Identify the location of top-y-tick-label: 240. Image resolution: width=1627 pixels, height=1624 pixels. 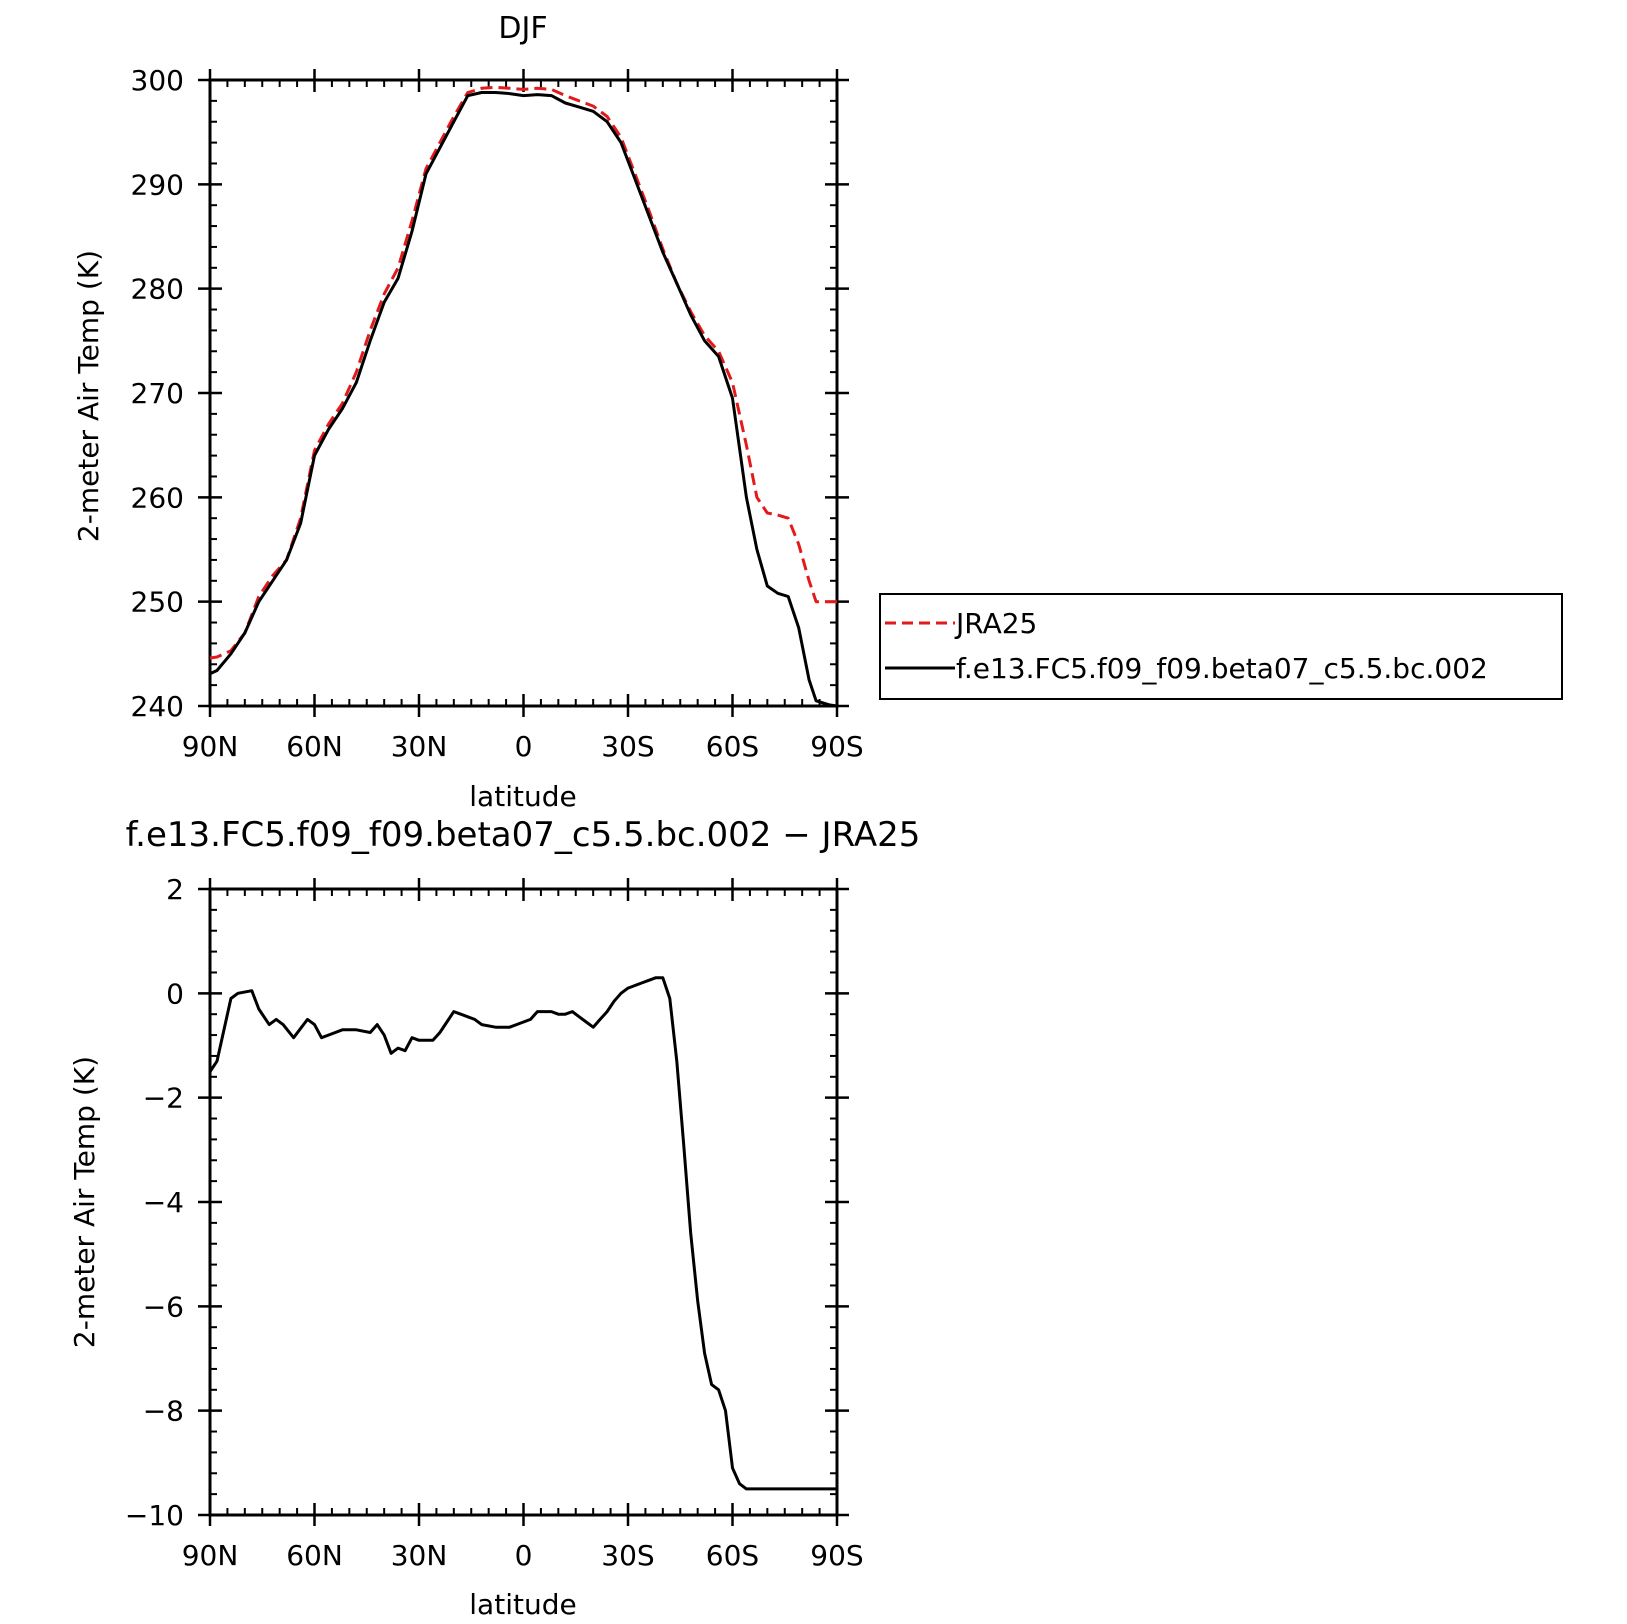
(157, 706).